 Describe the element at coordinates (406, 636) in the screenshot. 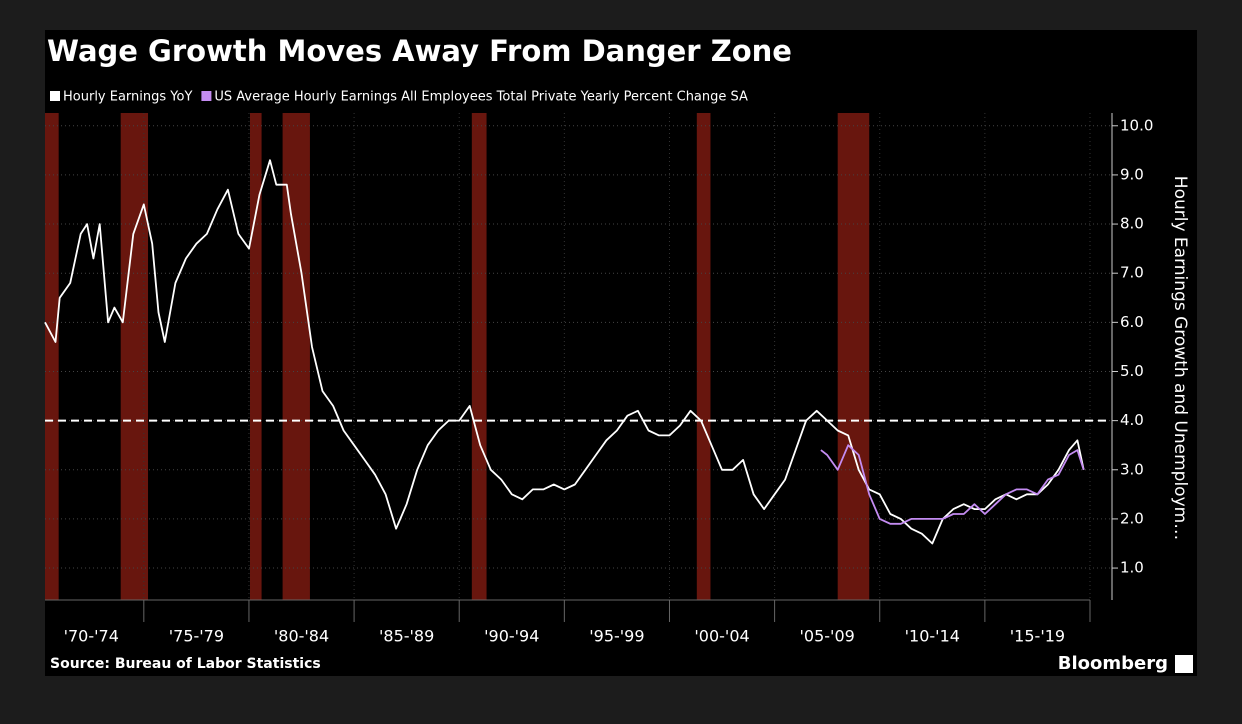

I see `x-tick-label: '85-'89` at that location.